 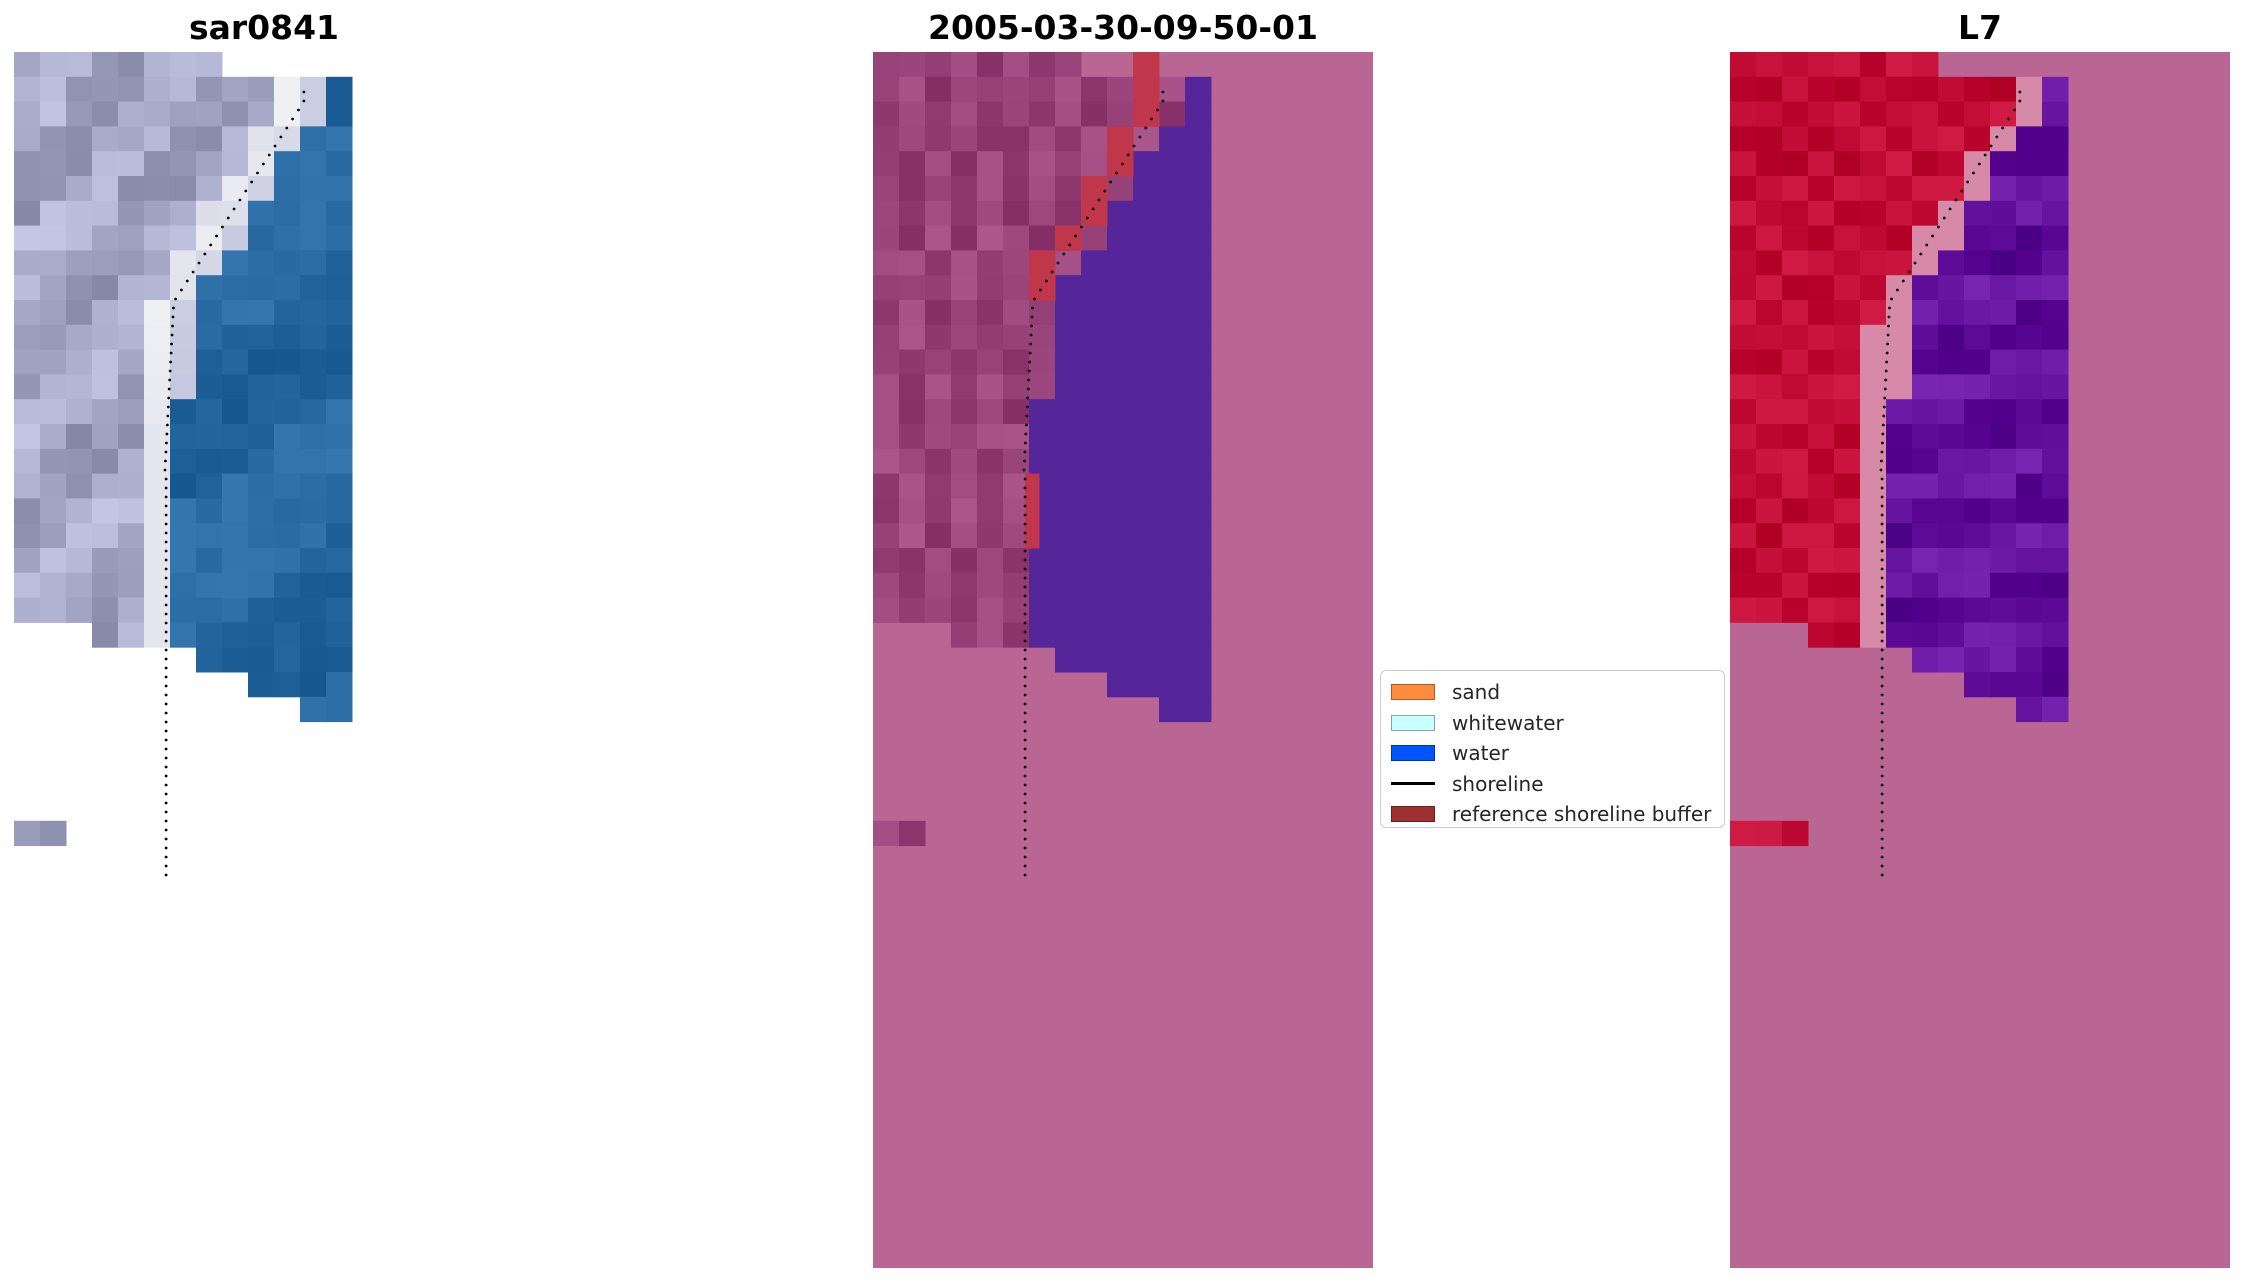 I want to click on shoreline-line-swatch, so click(x=1413, y=784).